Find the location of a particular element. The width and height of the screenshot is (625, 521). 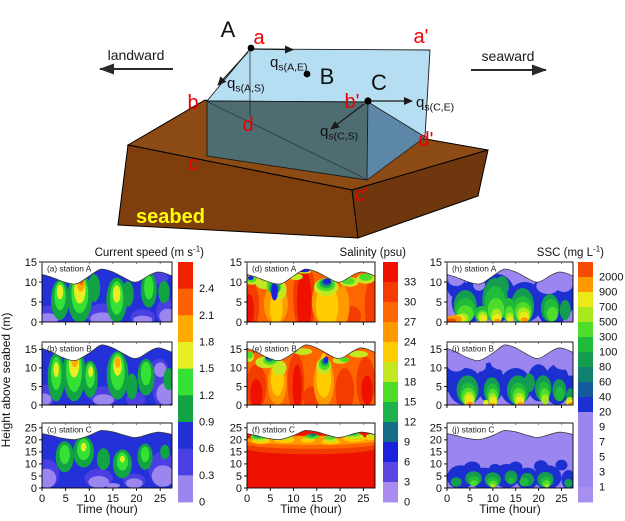

colorbar-tick-label: 5 is located at coordinates (602, 458).